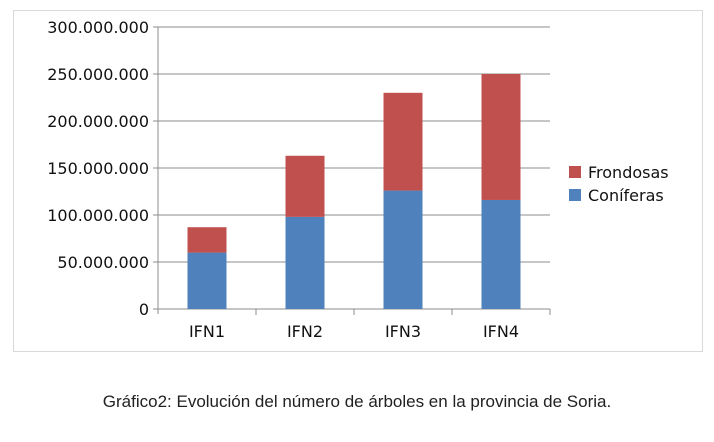  Describe the element at coordinates (98, 27) in the screenshot. I see `y-tick-label: 300.000.000` at that location.